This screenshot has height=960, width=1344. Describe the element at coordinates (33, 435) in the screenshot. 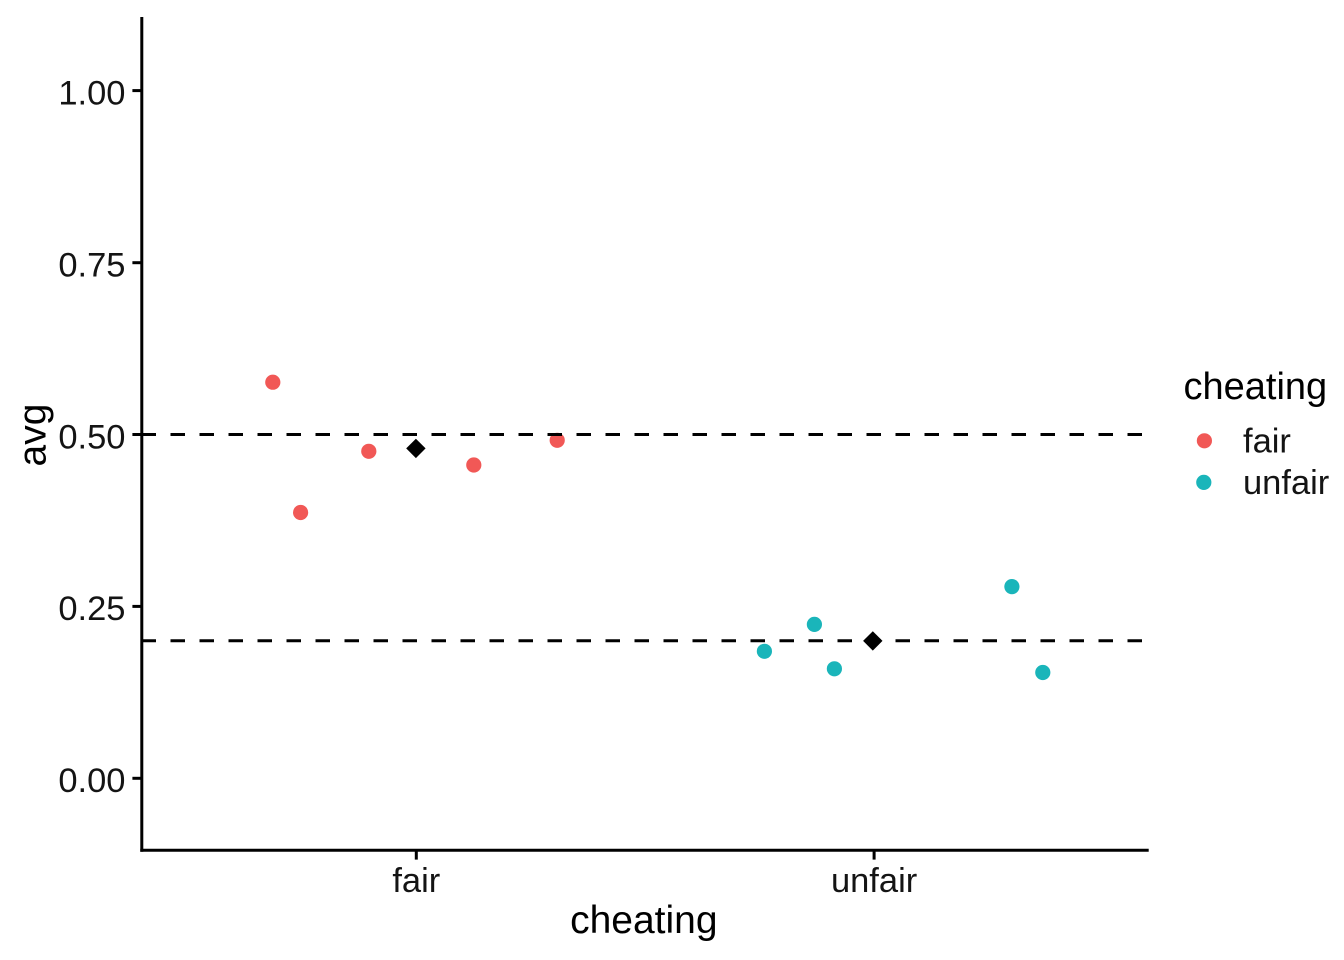

I see `svg-text: avg` at that location.